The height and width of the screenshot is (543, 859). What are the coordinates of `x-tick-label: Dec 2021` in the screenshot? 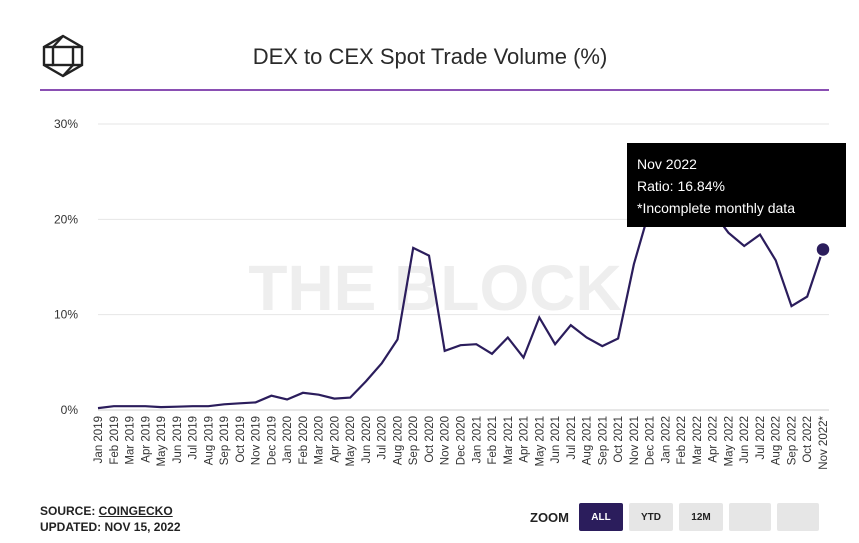 It's located at (651, 440).